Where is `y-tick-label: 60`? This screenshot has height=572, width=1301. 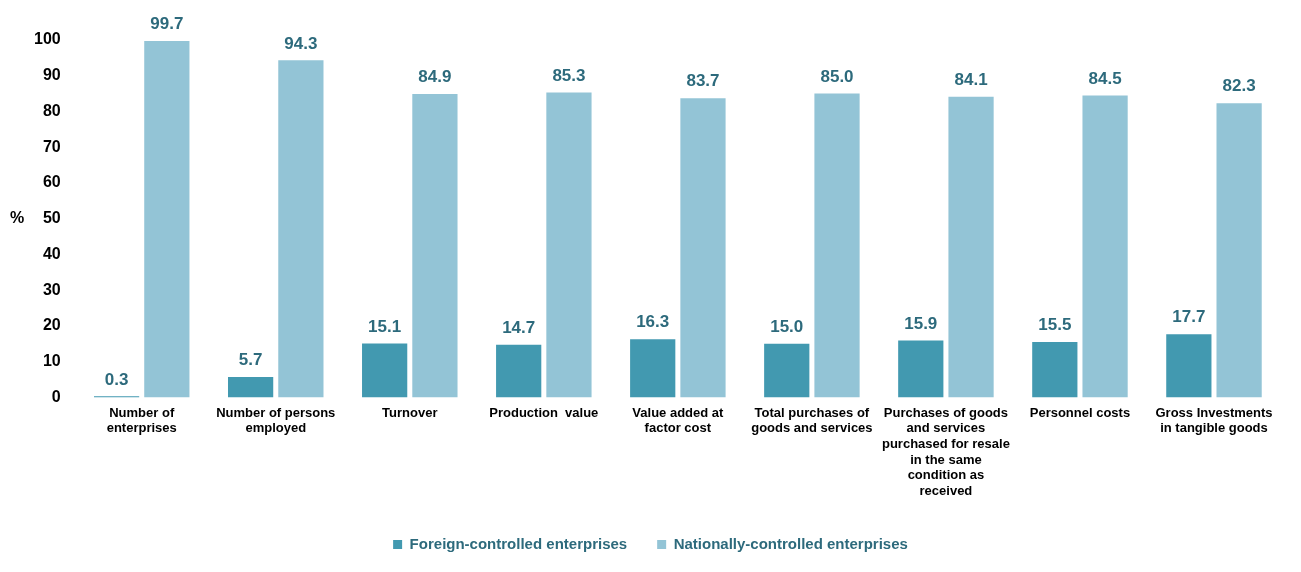
y-tick-label: 60 is located at coordinates (51, 182).